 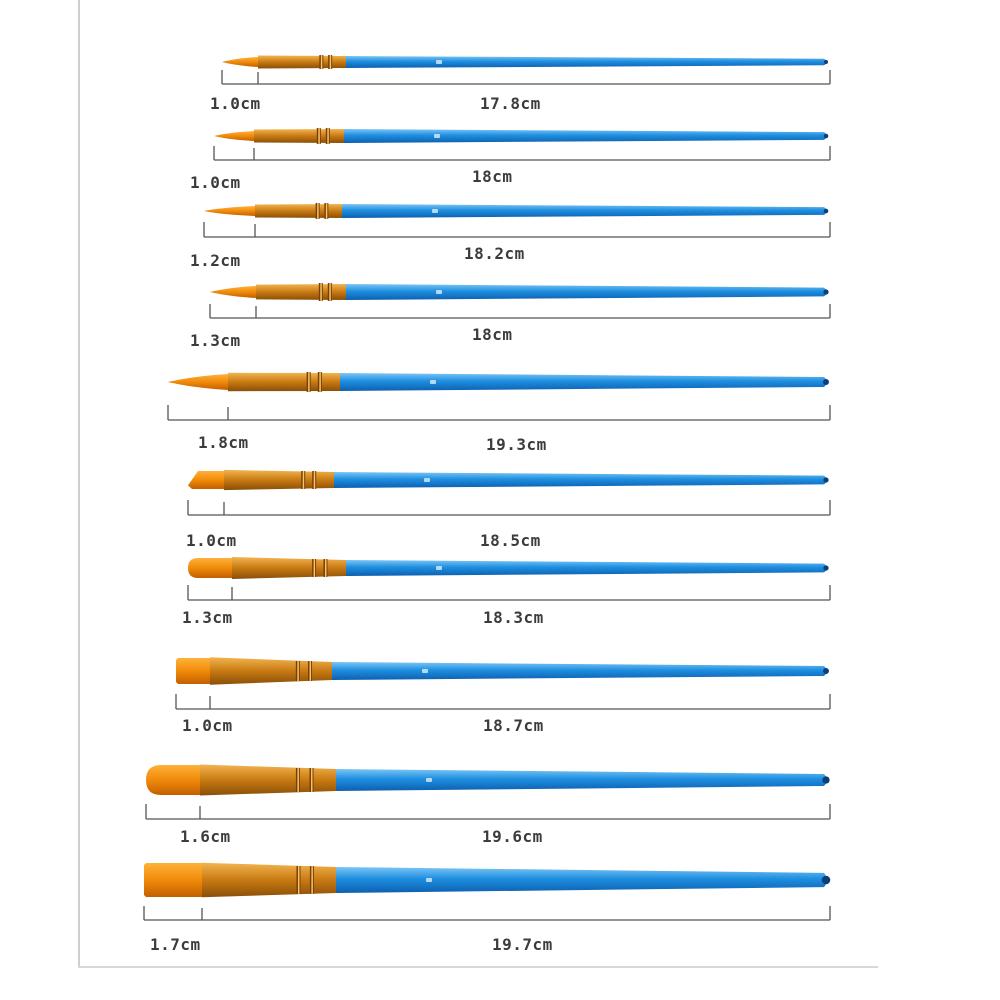 I want to click on tip-length-label: 1.8cm, so click(x=223, y=442).